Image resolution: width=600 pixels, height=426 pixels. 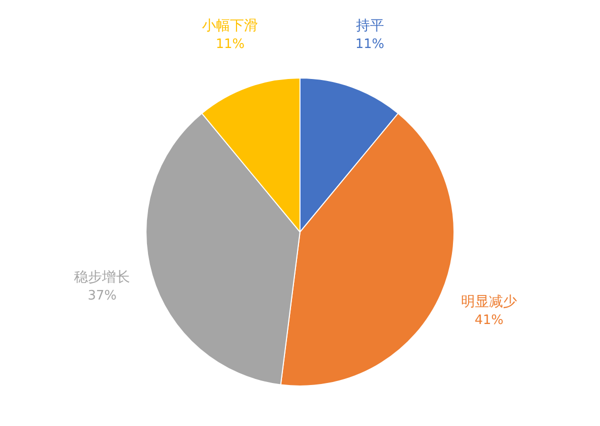 I want to click on slice-label: 小幅下滑, so click(x=230, y=26).